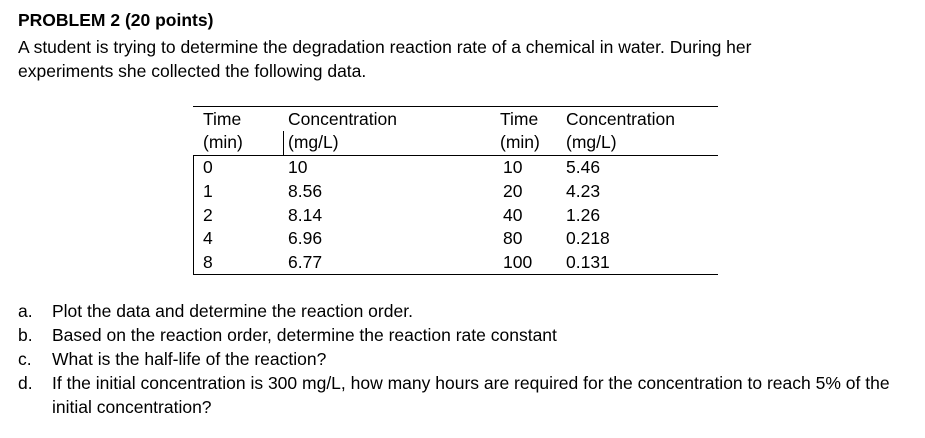 This screenshot has width=925, height=438. I want to click on table-cell: 4, so click(208, 238).